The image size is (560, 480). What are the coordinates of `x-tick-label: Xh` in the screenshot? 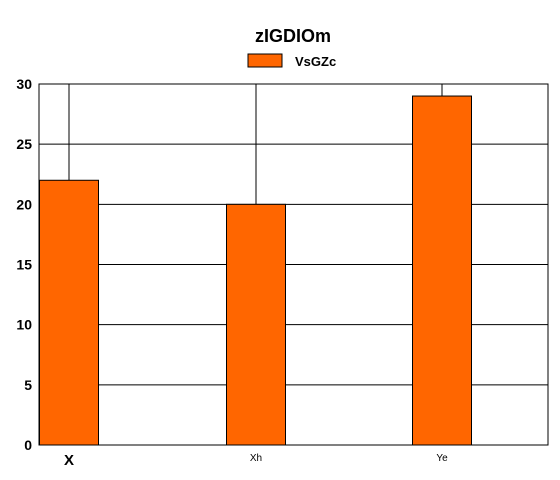 It's located at (256, 458).